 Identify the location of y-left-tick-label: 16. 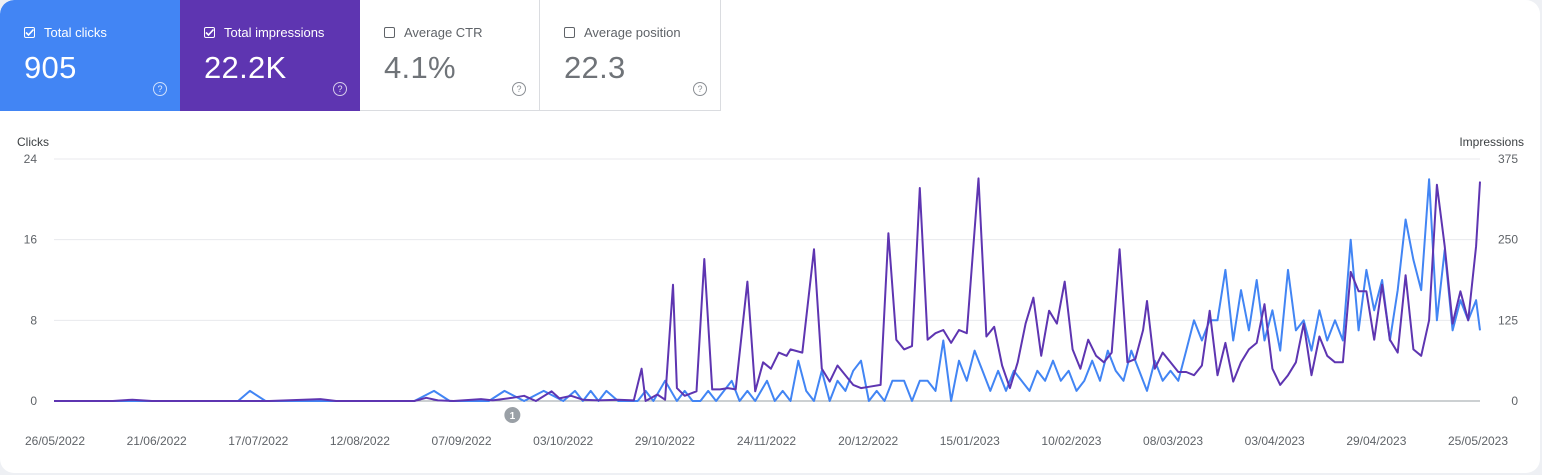
(31, 240).